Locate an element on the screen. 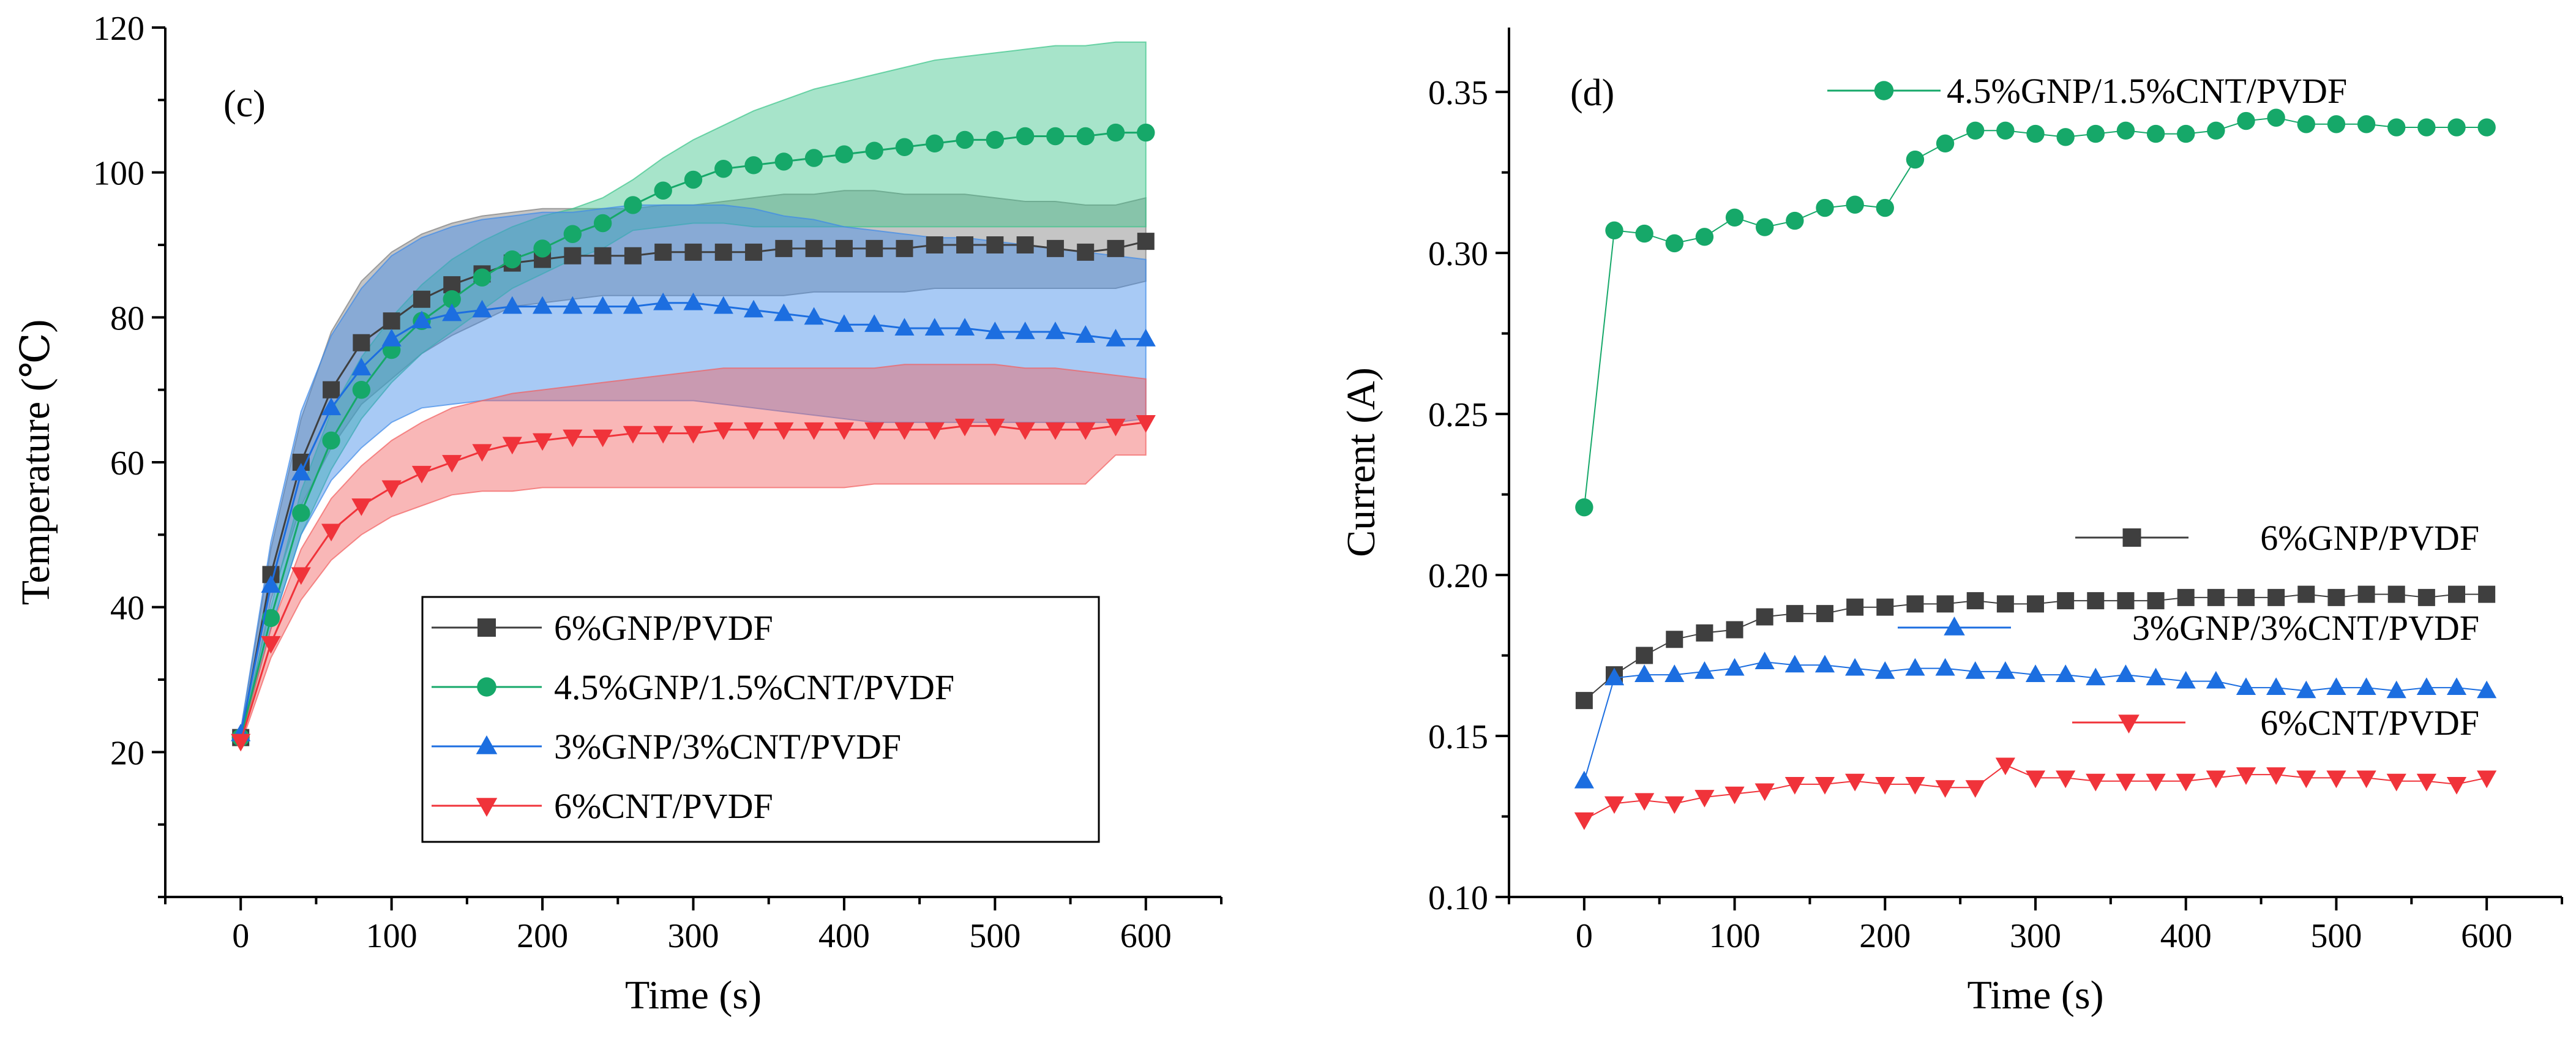 This screenshot has height=1058, width=2576. y-tick-label: 40 is located at coordinates (127, 609).